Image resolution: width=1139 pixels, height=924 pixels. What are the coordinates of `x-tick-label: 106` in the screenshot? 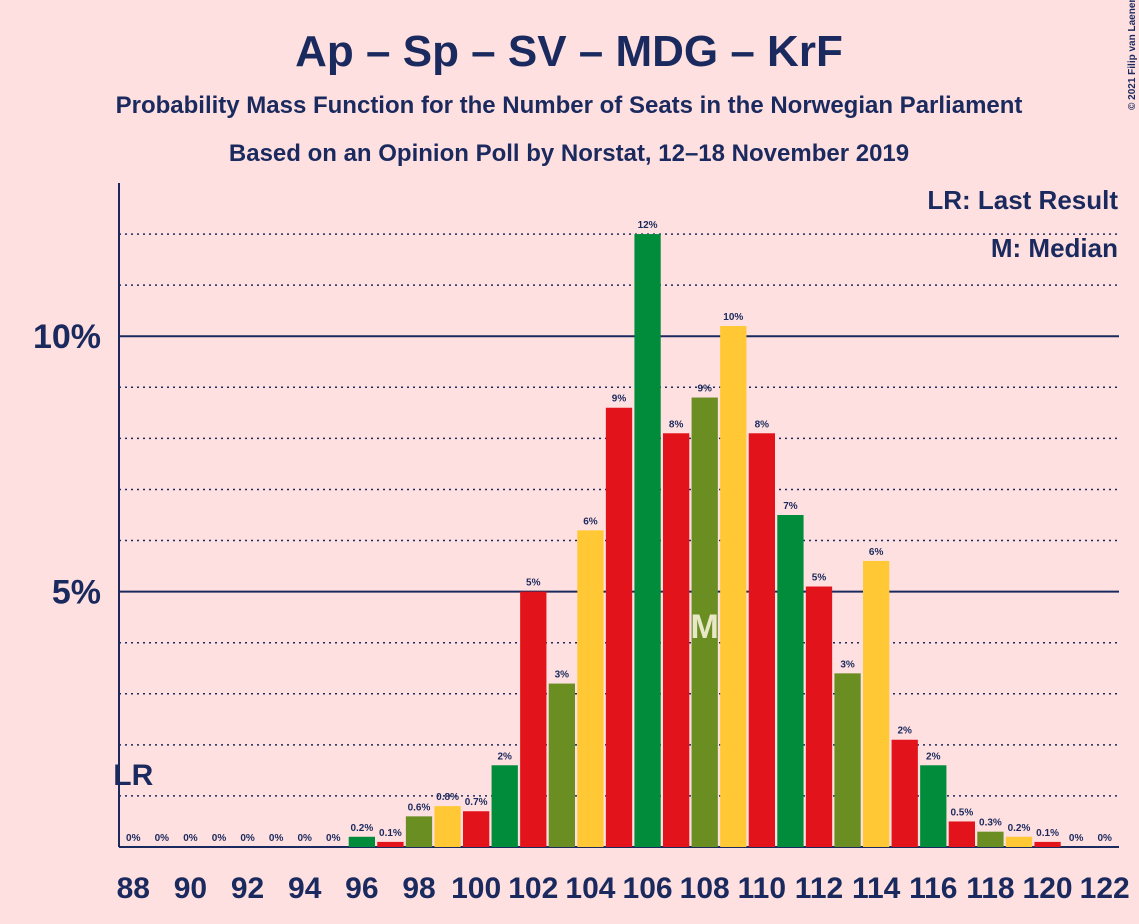 It's located at (648, 888).